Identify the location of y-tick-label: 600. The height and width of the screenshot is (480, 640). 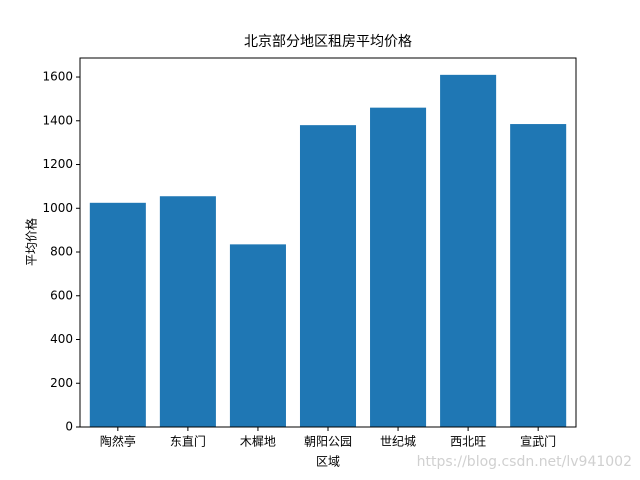
(61, 295).